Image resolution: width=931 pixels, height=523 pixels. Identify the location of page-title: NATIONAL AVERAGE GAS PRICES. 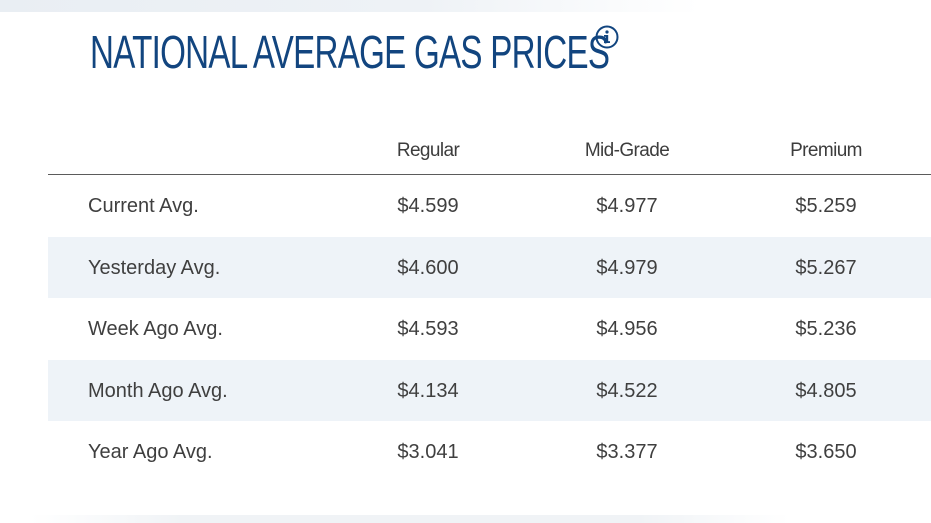
(350, 52).